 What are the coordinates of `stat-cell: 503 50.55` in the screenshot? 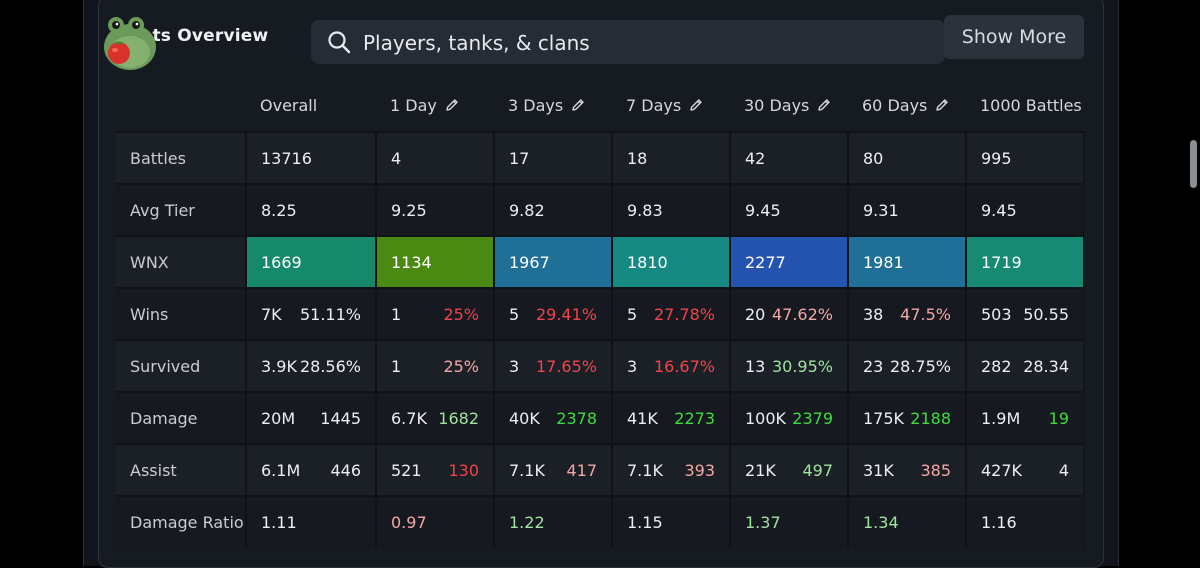 It's located at (1025, 313).